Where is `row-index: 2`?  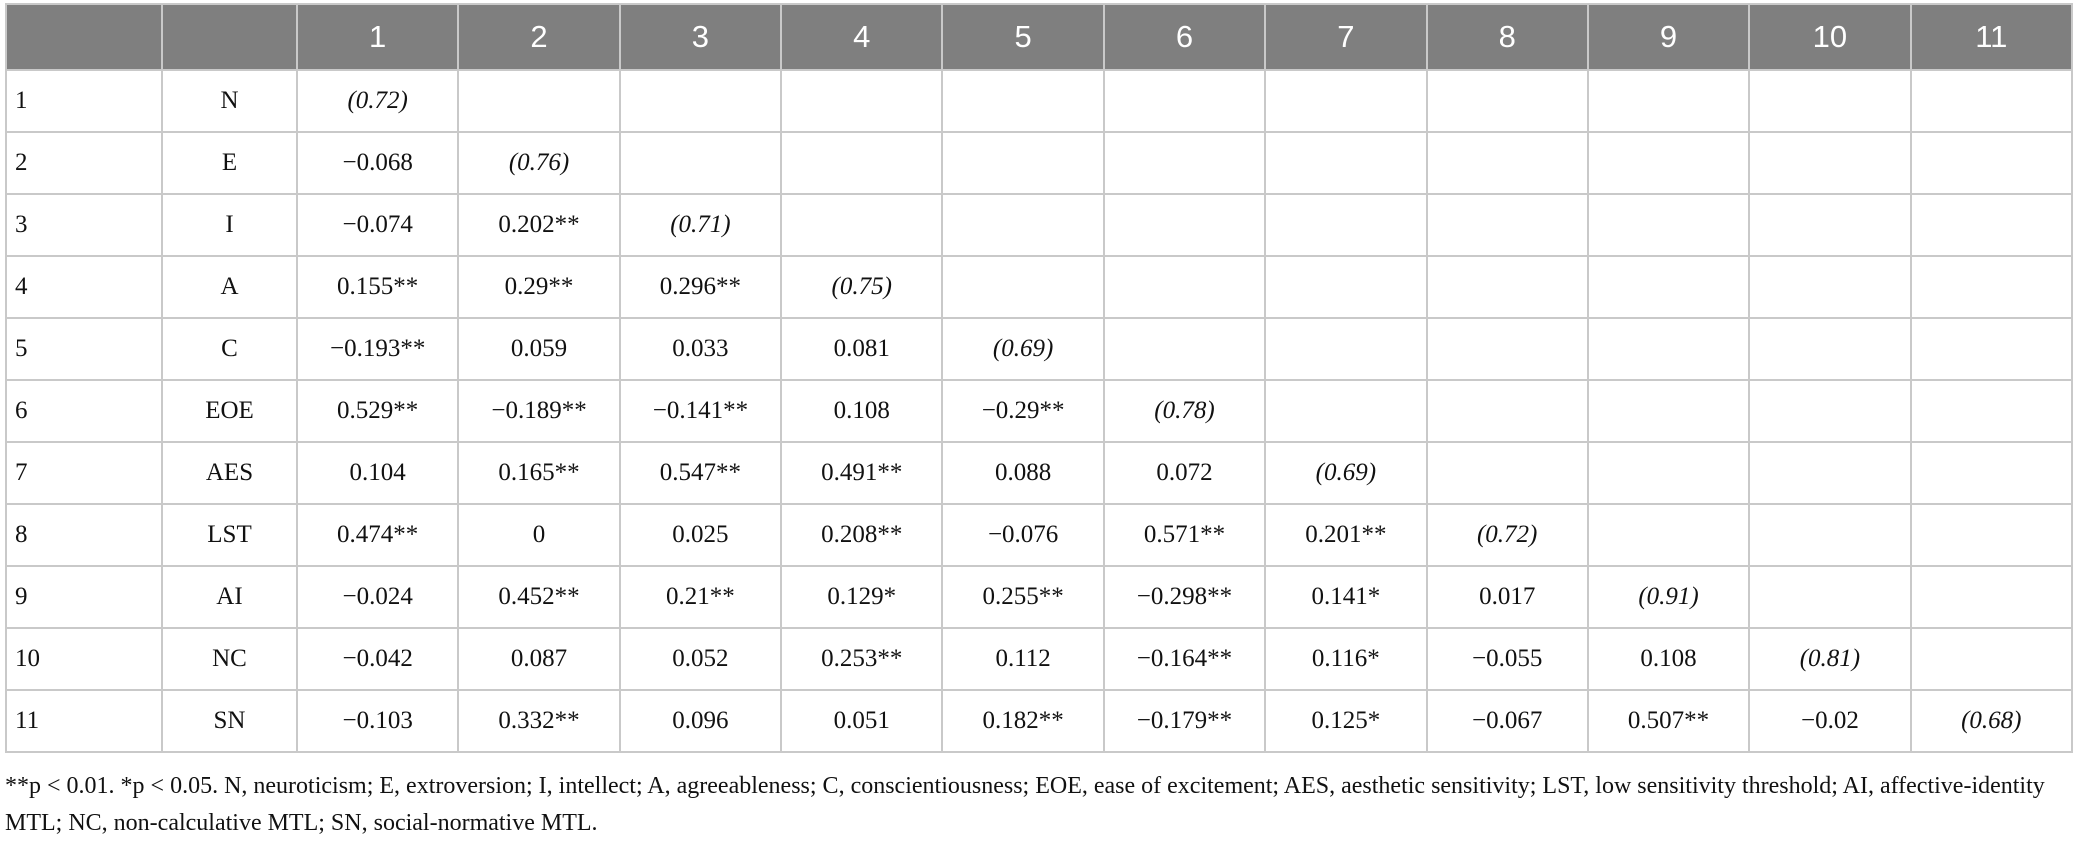
row-index: 2 is located at coordinates (84, 163).